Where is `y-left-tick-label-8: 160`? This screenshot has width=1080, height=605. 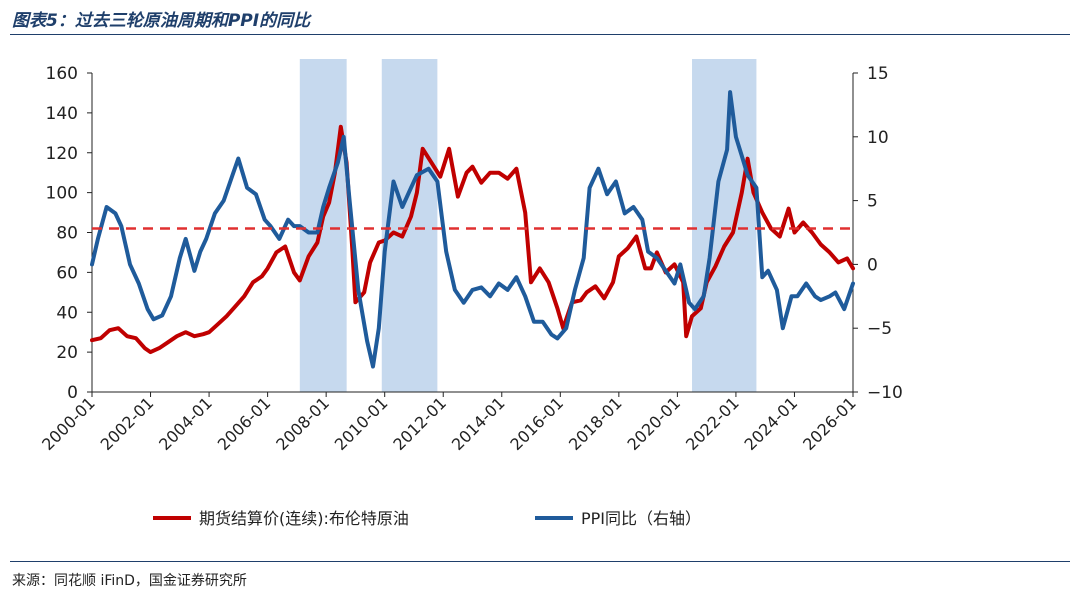 y-left-tick-label-8: 160 is located at coordinates (62, 74).